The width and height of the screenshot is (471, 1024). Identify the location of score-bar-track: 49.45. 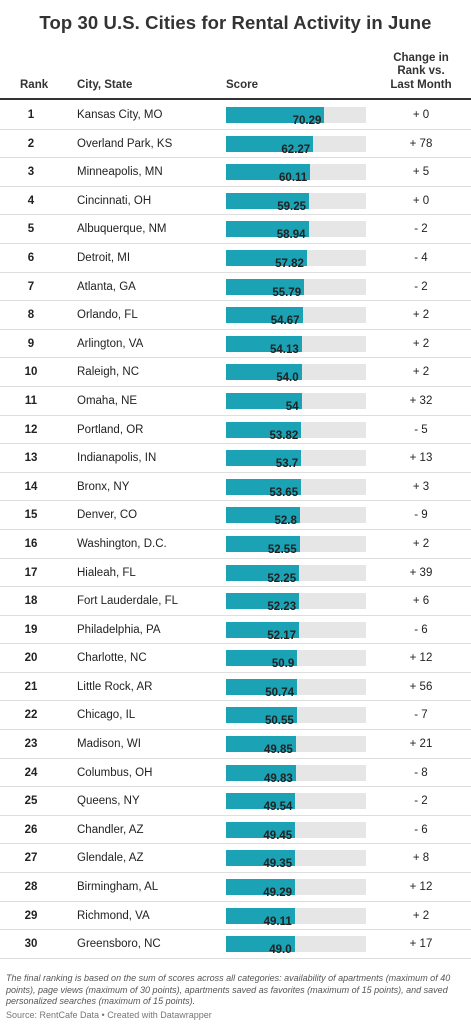
(296, 831).